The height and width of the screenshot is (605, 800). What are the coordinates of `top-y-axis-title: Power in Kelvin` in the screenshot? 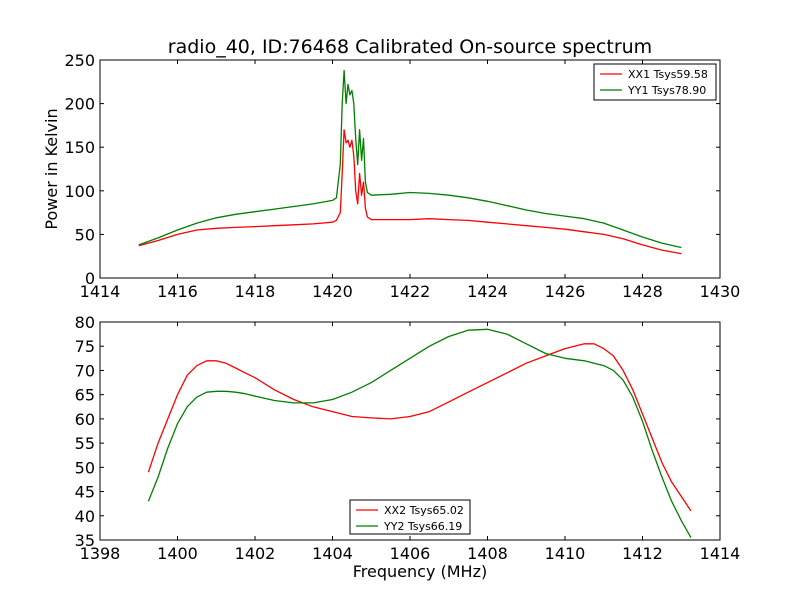 It's located at (51, 168).